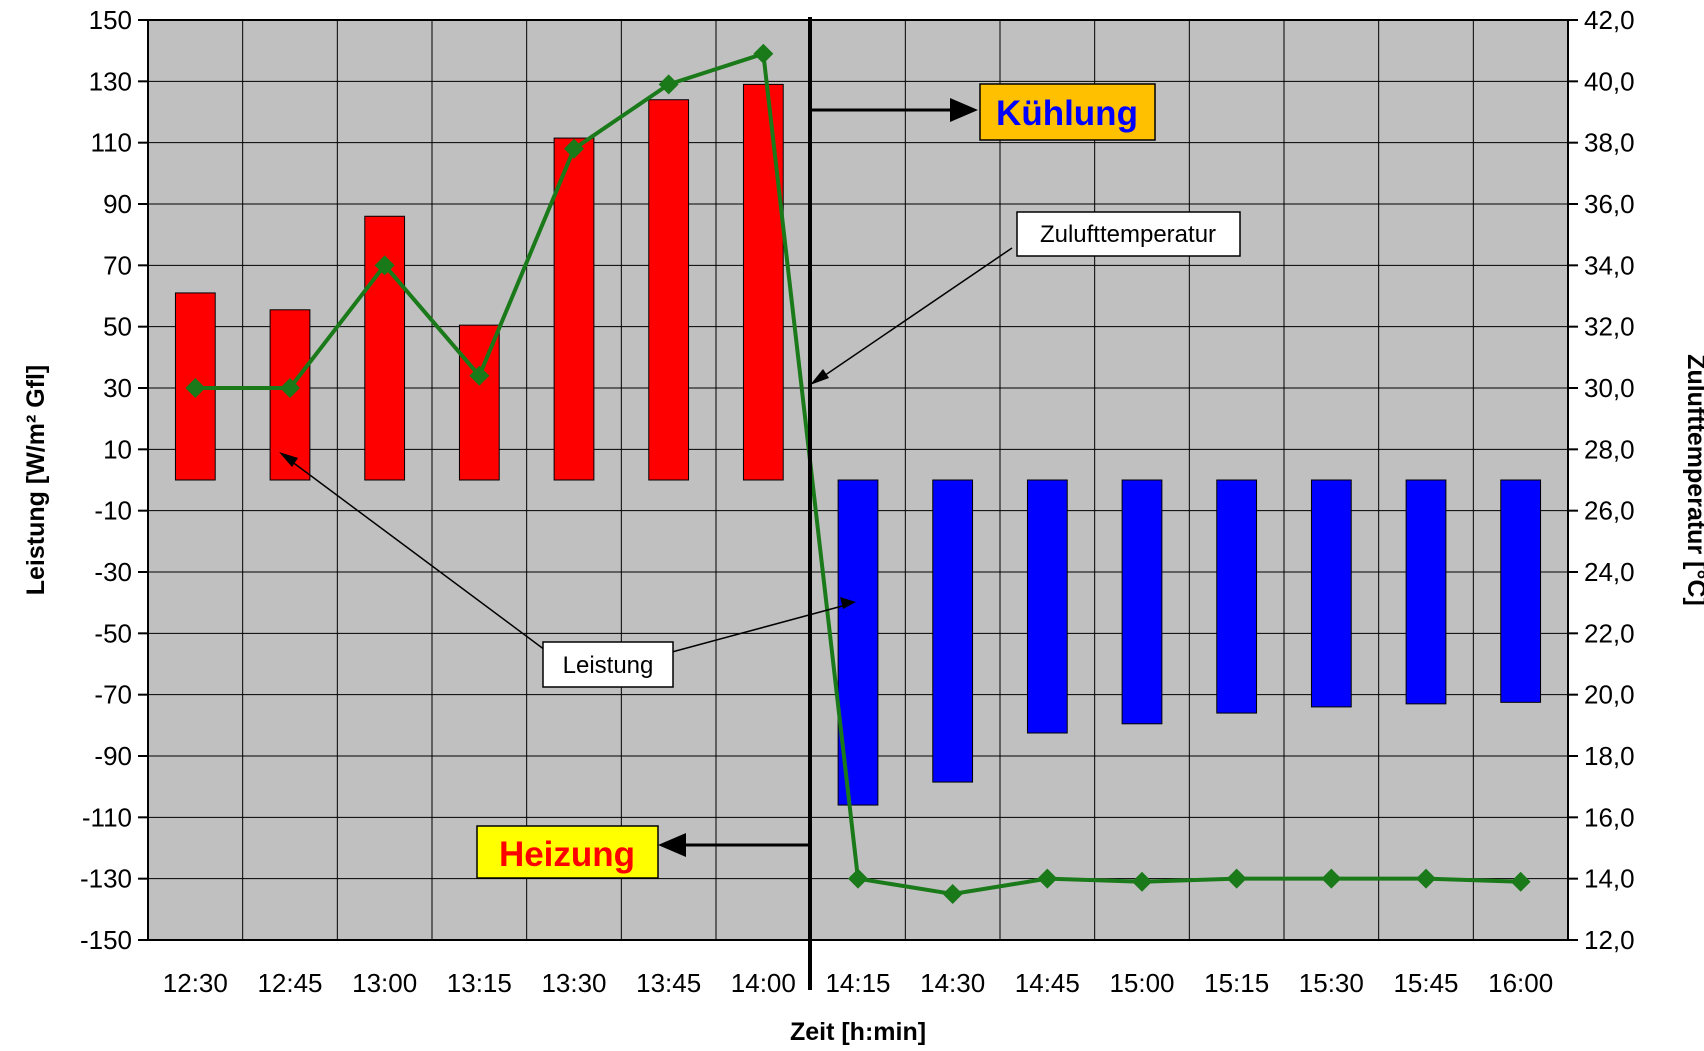 This screenshot has height=1051, width=1704. Describe the element at coordinates (858, 1032) in the screenshot. I see `x-axis-title: Zeit [h:min]` at that location.